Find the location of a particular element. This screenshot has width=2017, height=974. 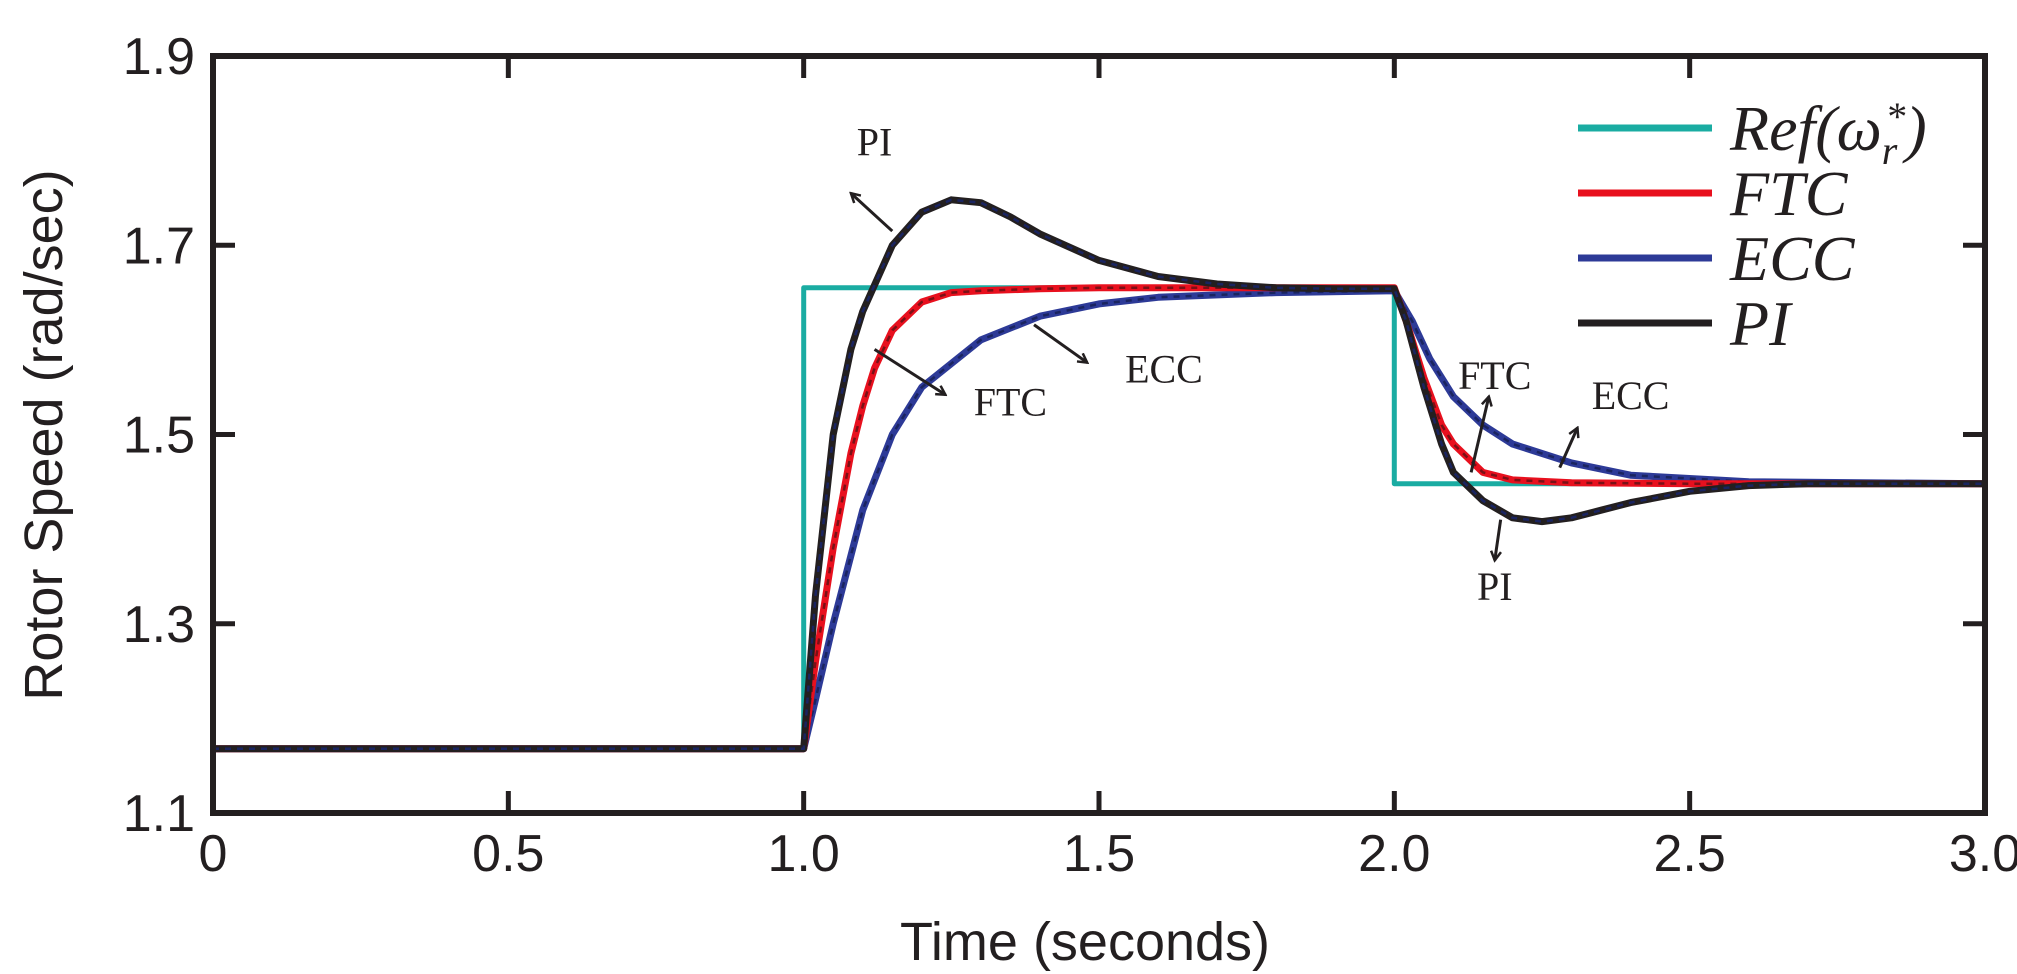

x-tick-label: 0.5 is located at coordinates (508, 854).